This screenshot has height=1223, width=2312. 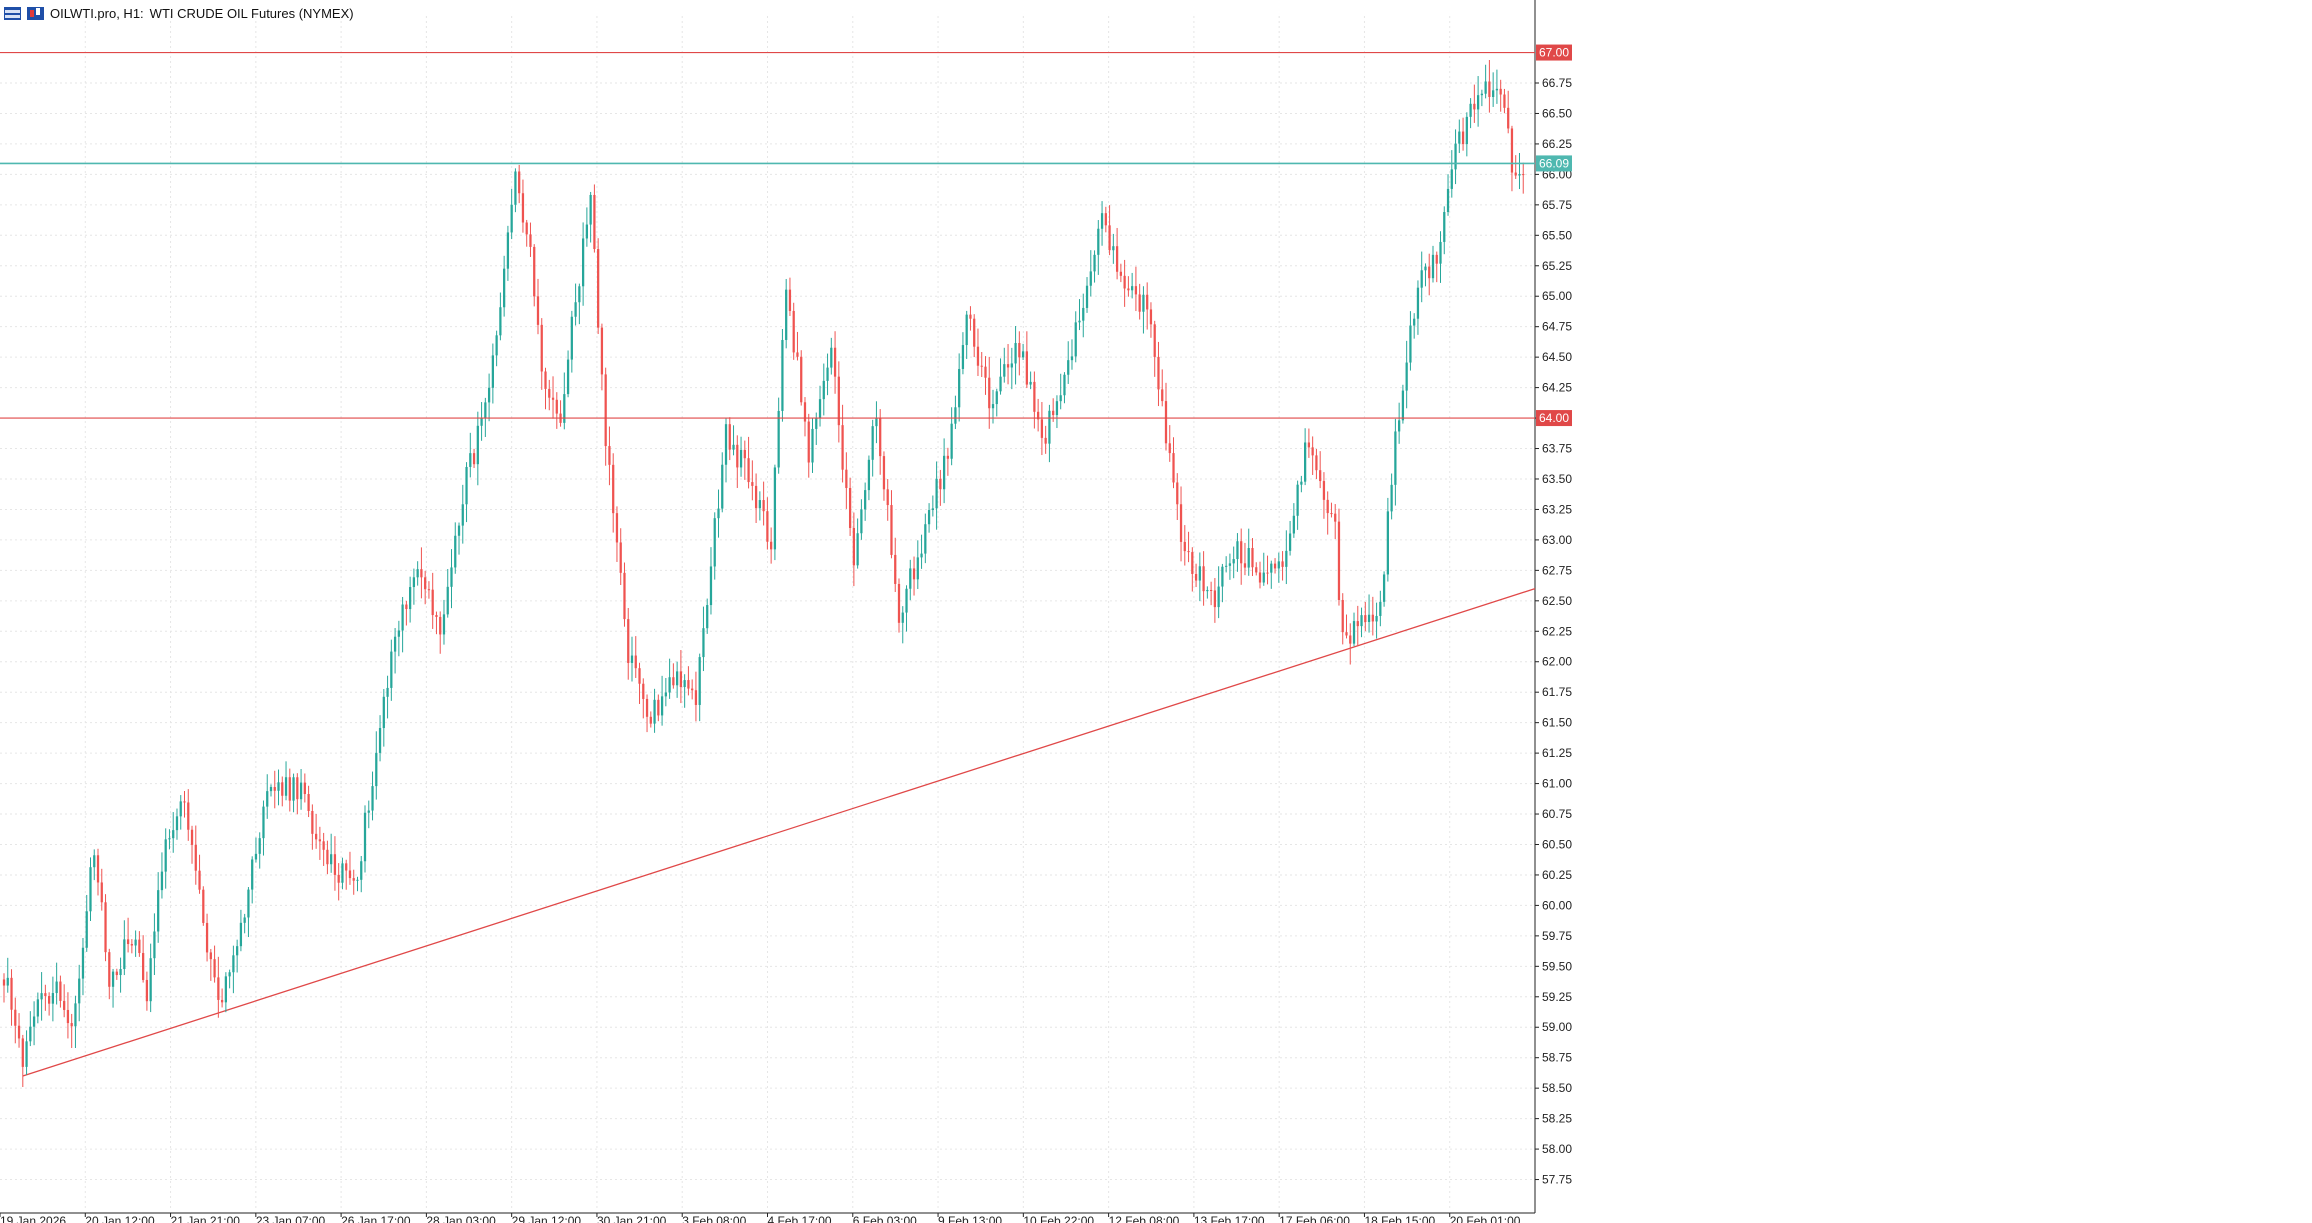 I want to click on price-tick-label: 62.25, so click(x=1557, y=631).